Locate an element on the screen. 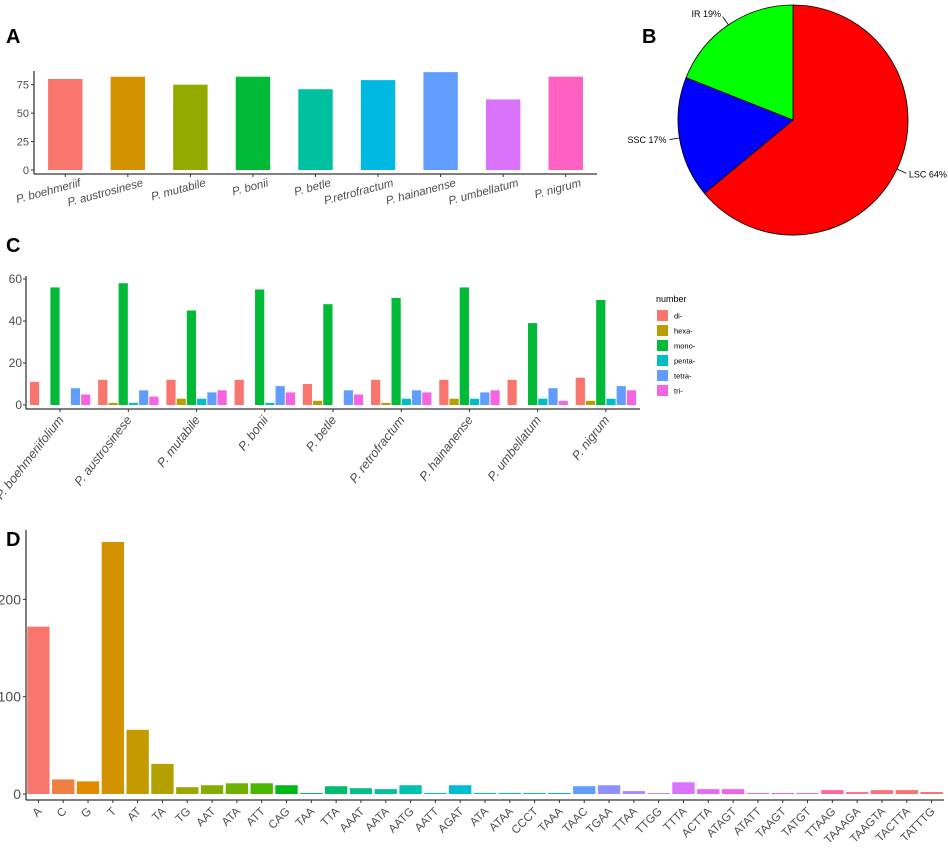 This screenshot has height=862, width=948. panel-a-x-tick-label: P. umbellatum is located at coordinates (483, 192).